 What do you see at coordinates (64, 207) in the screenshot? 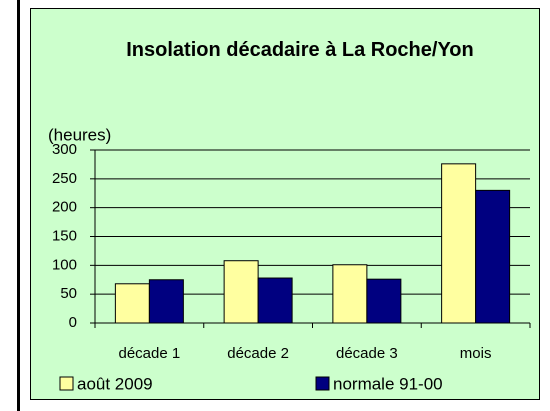
I see `y-tick-label: 200` at bounding box center [64, 207].